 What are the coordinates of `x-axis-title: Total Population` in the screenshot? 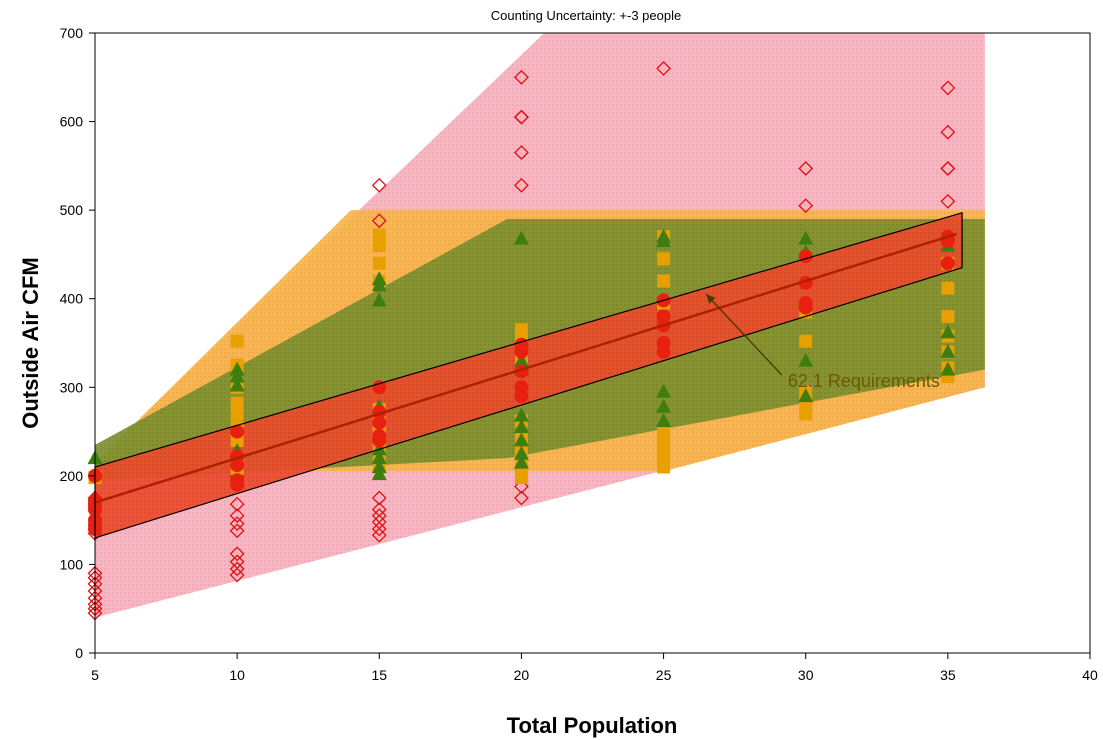 It's located at (592, 725).